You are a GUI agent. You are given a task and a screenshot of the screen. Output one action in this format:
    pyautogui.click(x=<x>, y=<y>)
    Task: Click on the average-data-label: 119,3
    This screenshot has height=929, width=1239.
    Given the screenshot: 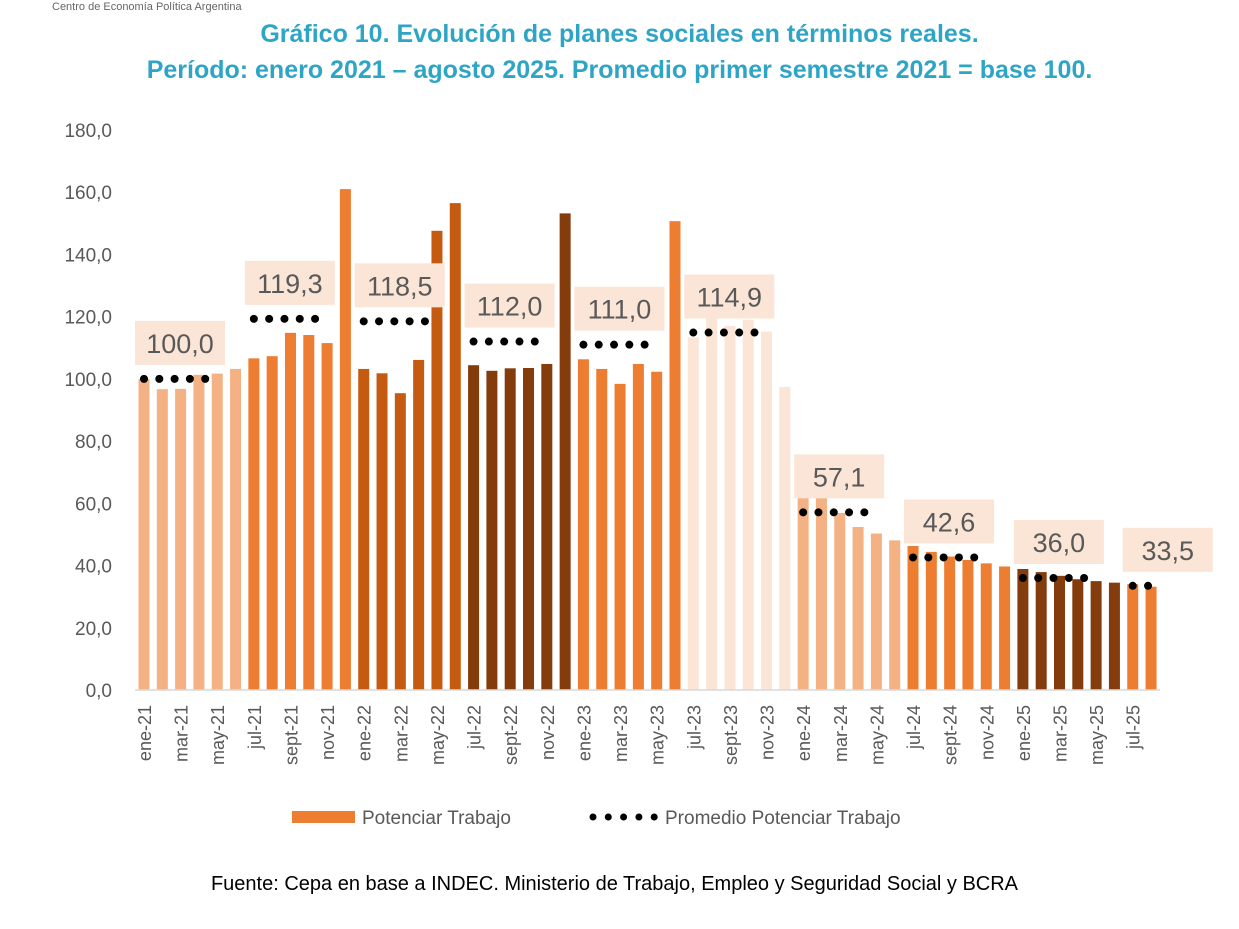 What is the action you would take?
    pyautogui.click(x=290, y=284)
    